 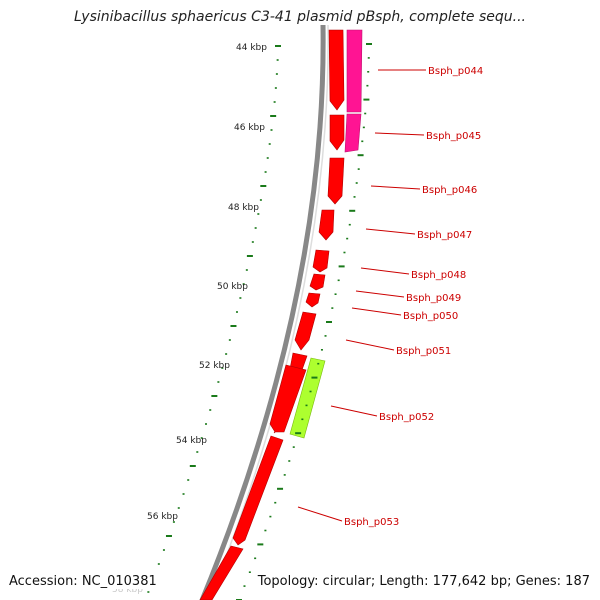 I want to click on gene-label: Bsph_p048, so click(x=438, y=275).